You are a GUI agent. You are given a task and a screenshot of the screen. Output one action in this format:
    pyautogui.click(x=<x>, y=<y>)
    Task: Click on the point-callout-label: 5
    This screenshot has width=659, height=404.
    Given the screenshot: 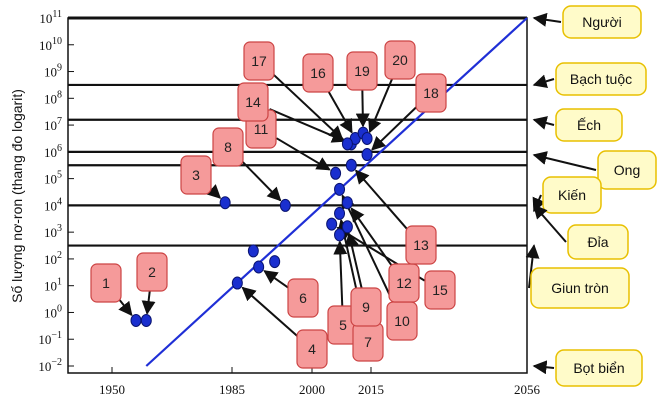 What is the action you would take?
    pyautogui.click(x=343, y=325)
    